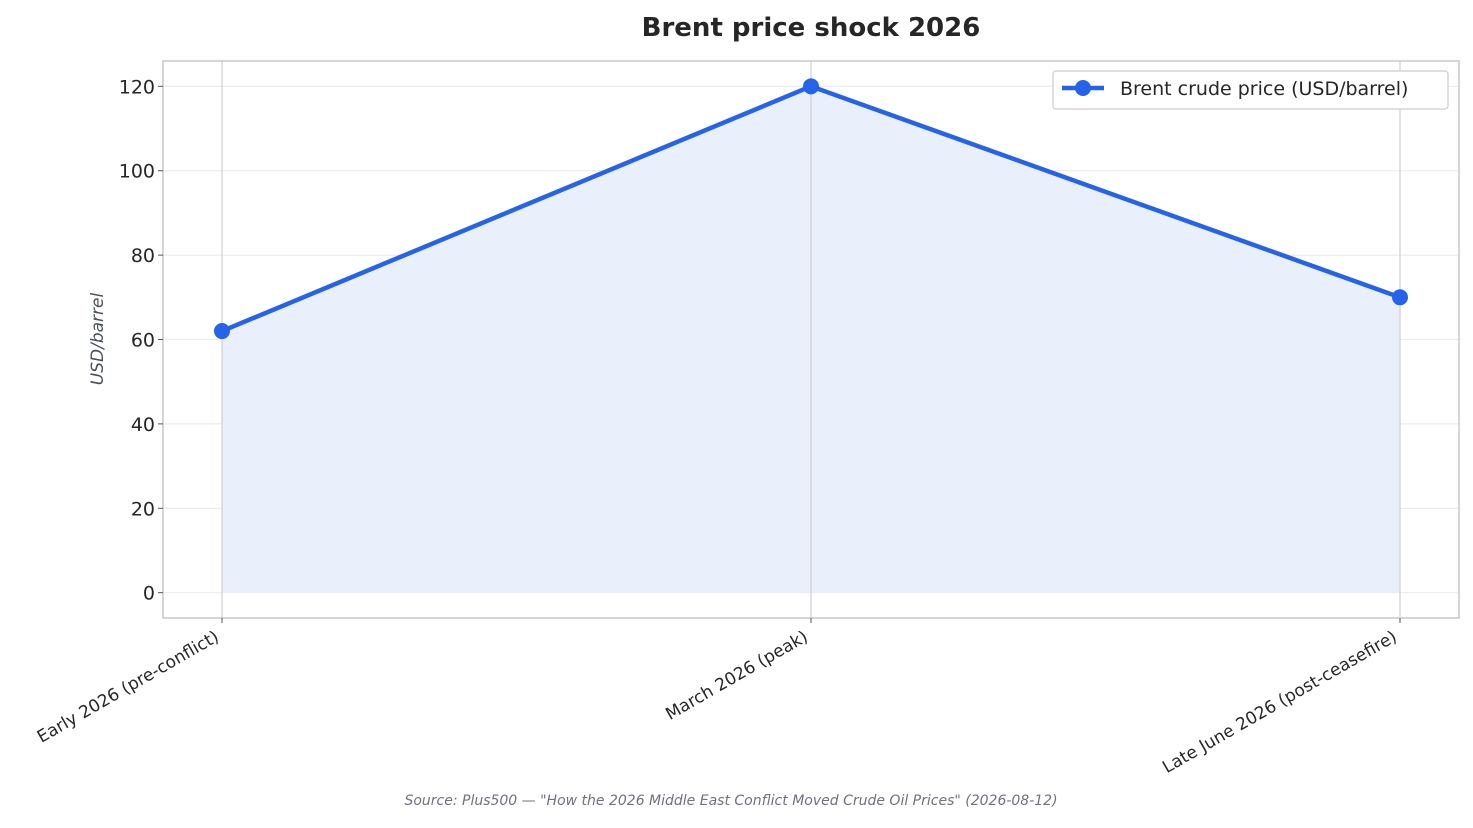 The height and width of the screenshot is (828, 1473). I want to click on y-axis-label: USD/barrel, so click(98, 339).